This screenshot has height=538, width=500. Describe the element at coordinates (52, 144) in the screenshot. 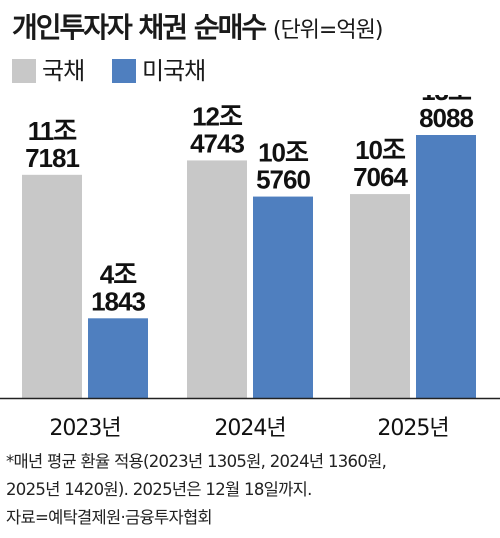

I see `data-label-국채-2023년: 11조 7181` at that location.